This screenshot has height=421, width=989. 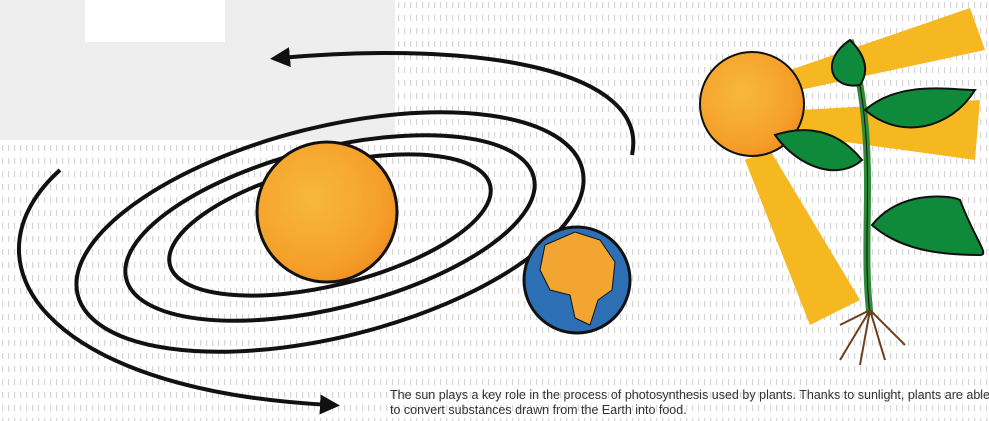 What do you see at coordinates (155, 21) in the screenshot?
I see `white-panel` at bounding box center [155, 21].